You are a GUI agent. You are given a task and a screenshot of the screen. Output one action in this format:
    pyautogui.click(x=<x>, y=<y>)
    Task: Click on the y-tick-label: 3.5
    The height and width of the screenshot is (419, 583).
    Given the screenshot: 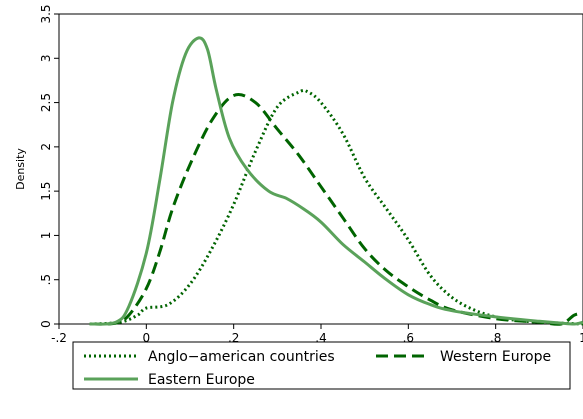 What is the action you would take?
    pyautogui.click(x=46, y=13)
    